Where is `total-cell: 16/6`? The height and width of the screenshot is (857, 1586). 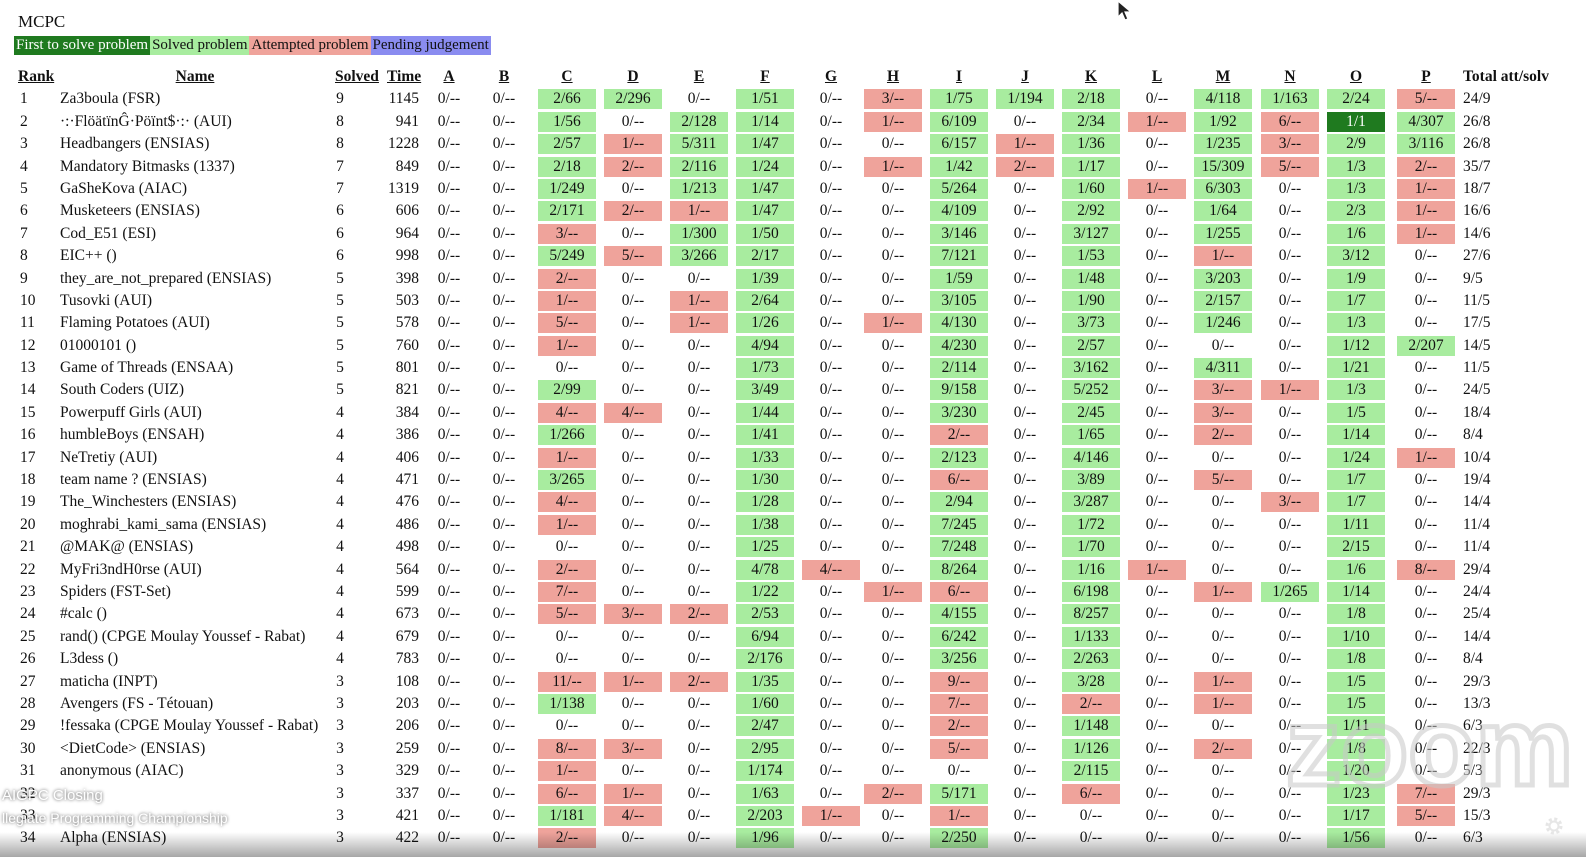
total-cell: 16/6 is located at coordinates (1477, 211).